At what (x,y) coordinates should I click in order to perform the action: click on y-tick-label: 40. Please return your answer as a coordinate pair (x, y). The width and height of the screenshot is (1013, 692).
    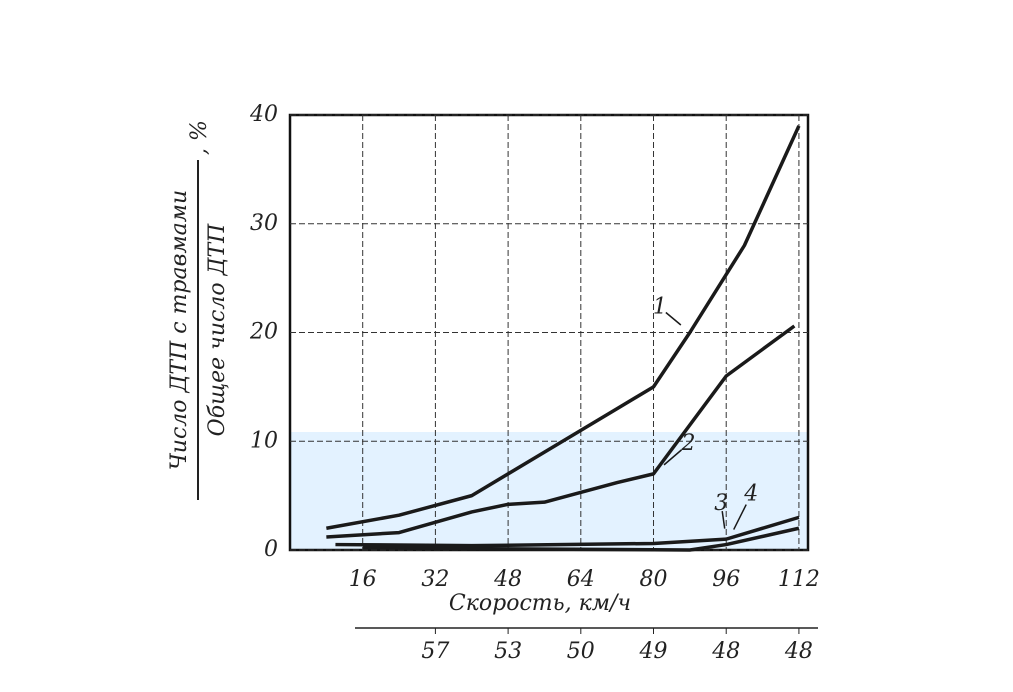
    Looking at the image, I should click on (263, 114).